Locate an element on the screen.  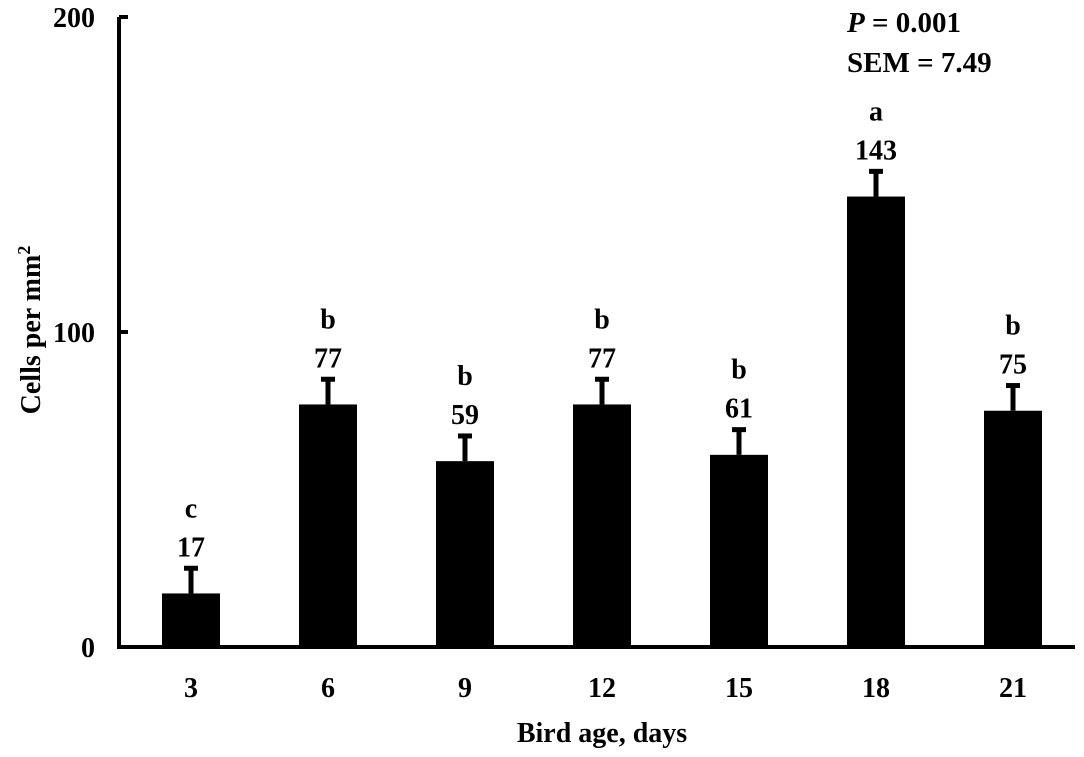
x-tick-label: 18 is located at coordinates (876, 688).